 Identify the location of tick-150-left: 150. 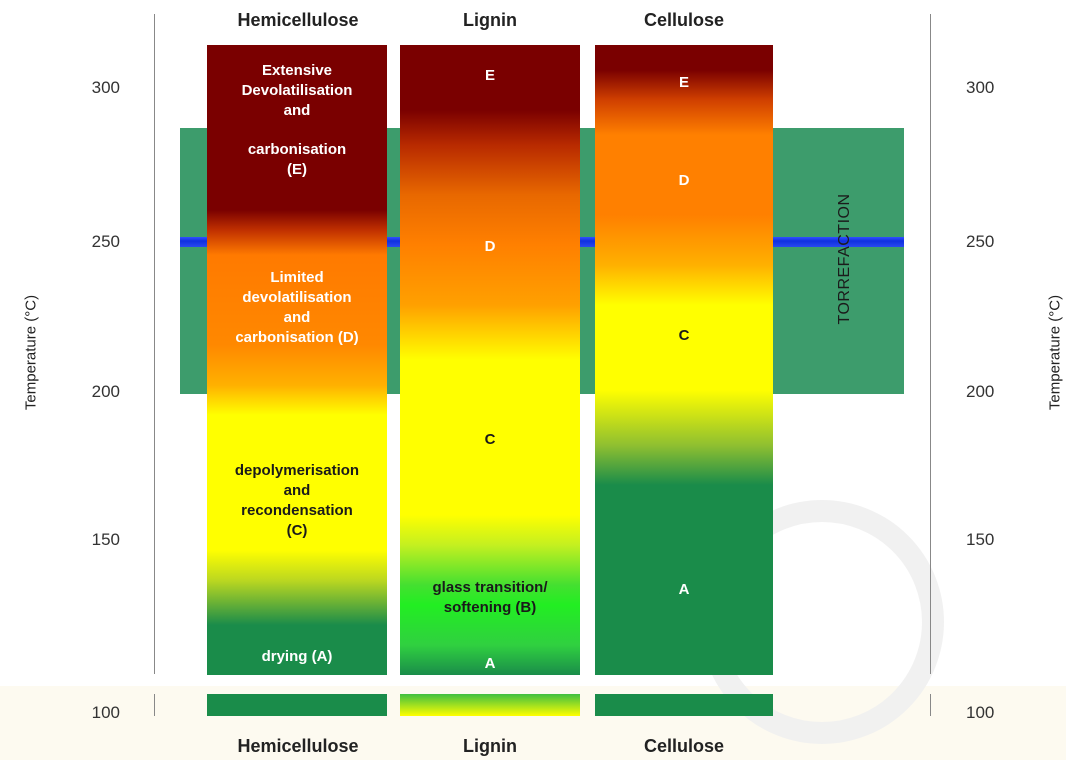
(105, 539).